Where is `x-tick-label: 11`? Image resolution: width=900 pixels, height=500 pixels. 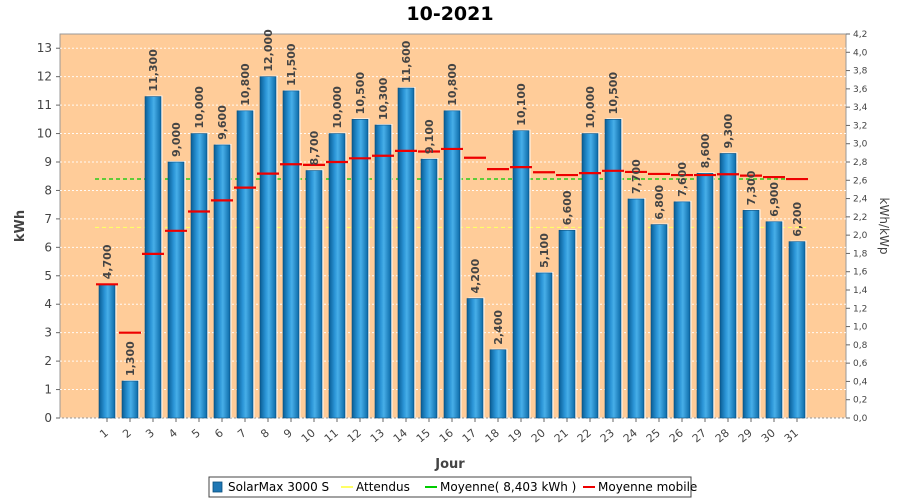 x-tick-label: 11 is located at coordinates (331, 435).